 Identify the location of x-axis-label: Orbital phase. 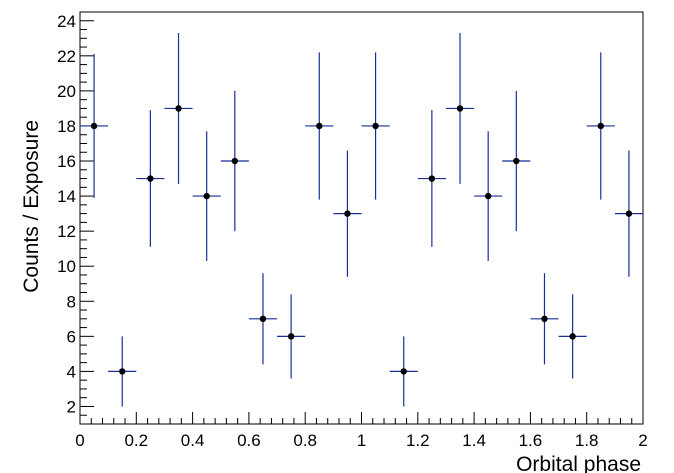
(578, 463).